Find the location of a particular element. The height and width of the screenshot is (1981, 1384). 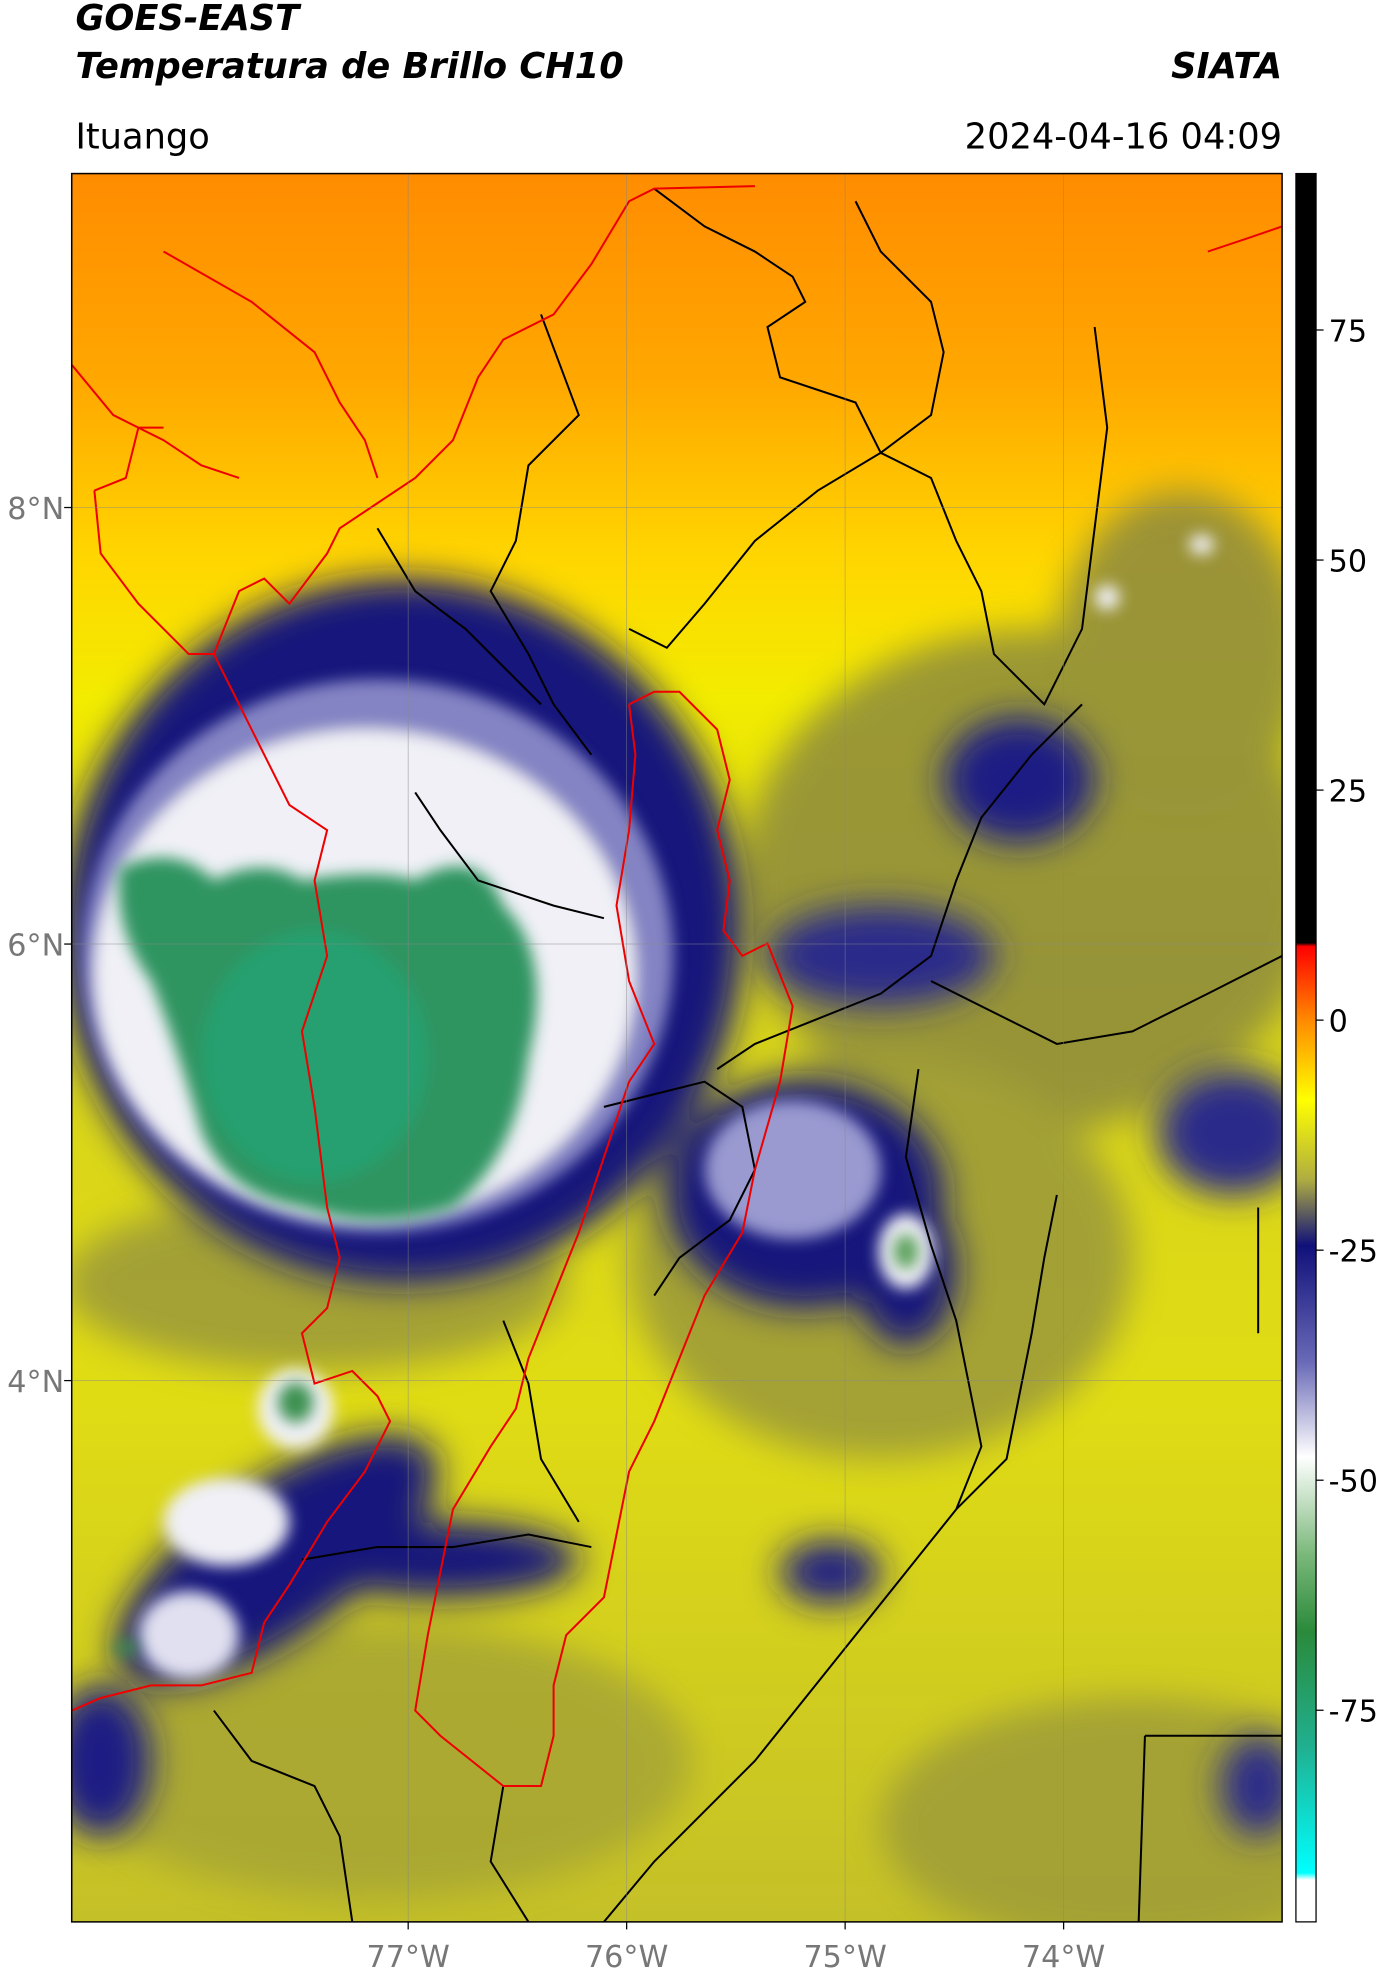

subtitle: Temperatura de Brillo CH10 is located at coordinates (349, 66).